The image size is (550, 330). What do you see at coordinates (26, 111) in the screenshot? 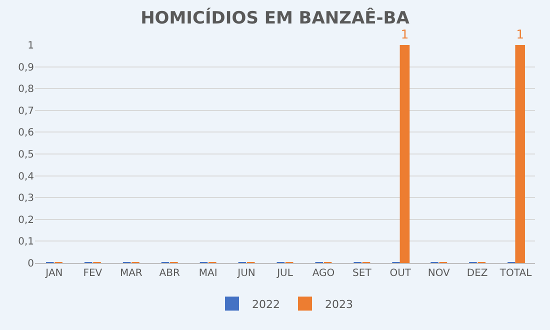
I see `y-tick-label: 0,7` at bounding box center [26, 111].